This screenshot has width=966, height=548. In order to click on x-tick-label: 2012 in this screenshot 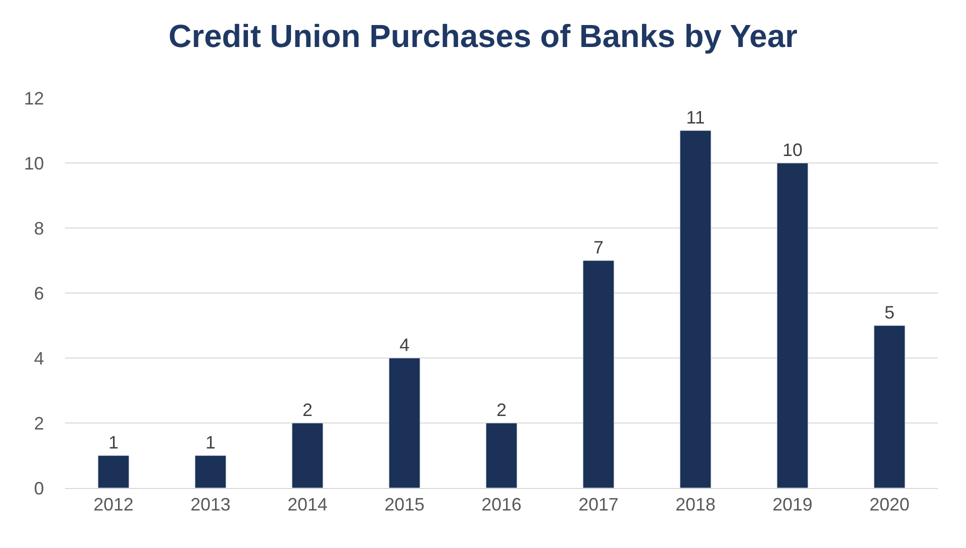, I will do `click(113, 504)`.